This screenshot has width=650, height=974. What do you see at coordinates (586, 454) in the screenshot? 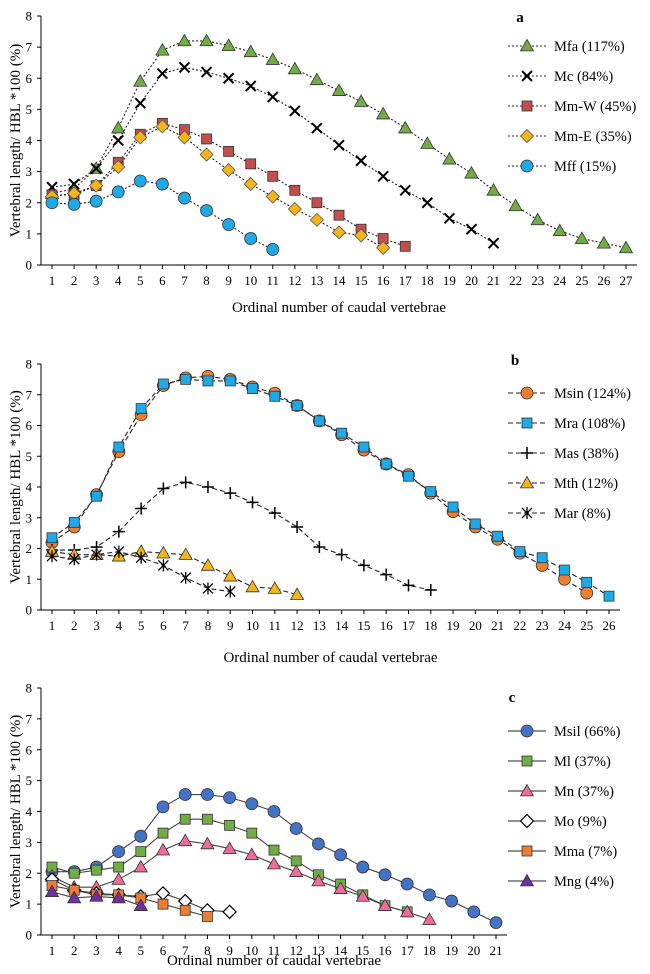
I see `legend-label: Mas (38%)` at bounding box center [586, 454].